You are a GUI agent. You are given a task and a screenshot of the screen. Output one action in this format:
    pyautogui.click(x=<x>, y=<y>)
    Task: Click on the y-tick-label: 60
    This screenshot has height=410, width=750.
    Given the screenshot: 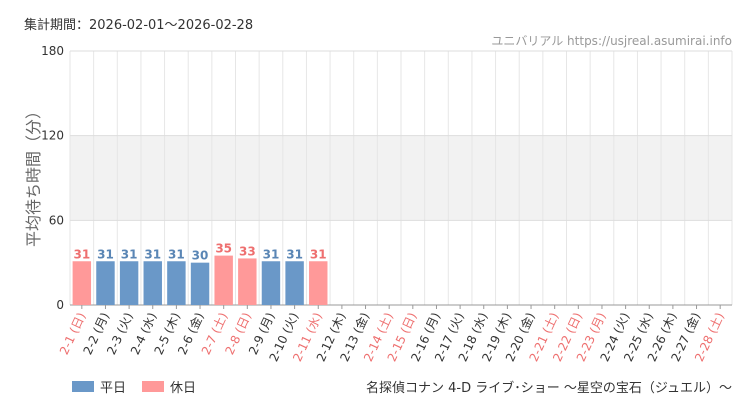 What is the action you would take?
    pyautogui.click(x=56, y=220)
    